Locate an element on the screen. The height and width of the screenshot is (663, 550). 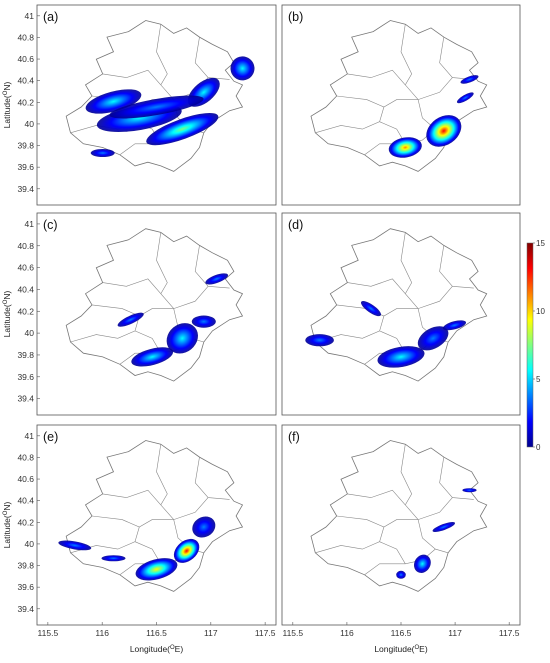
colorbar-tick-label: 5 is located at coordinates (538, 379).